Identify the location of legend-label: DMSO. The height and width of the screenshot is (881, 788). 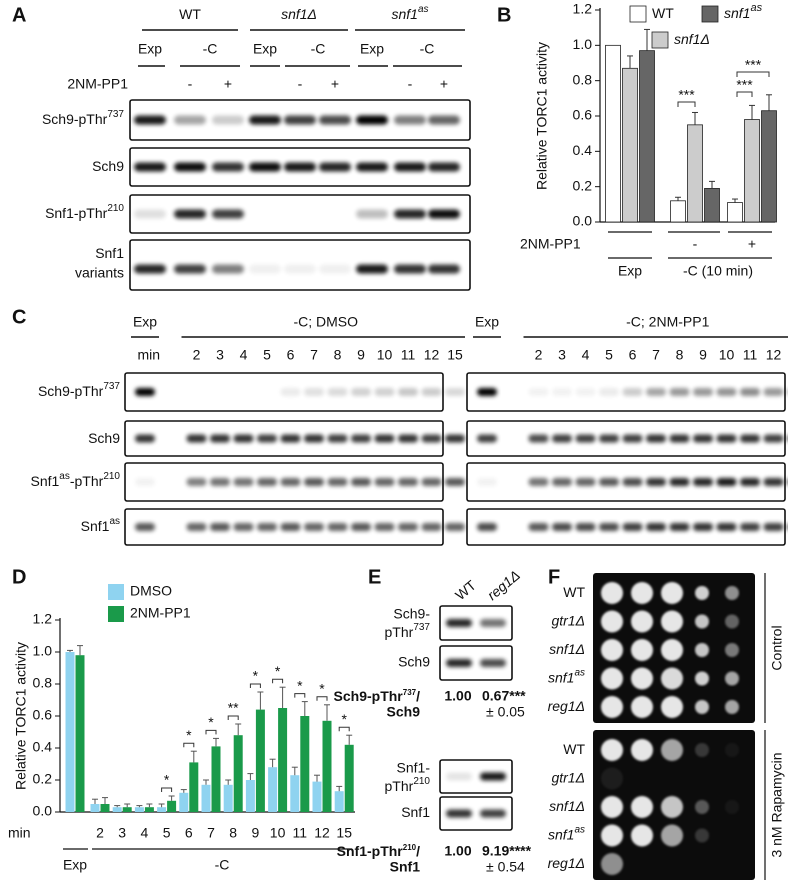
(151, 591).